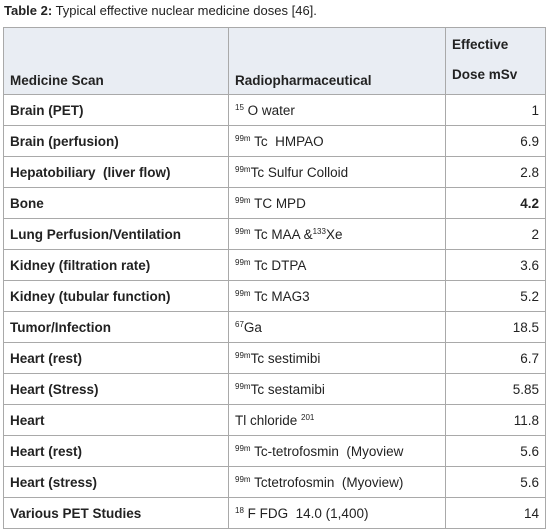  What do you see at coordinates (116, 513) in the screenshot?
I see `scan-cell: Various PET Studies` at bounding box center [116, 513].